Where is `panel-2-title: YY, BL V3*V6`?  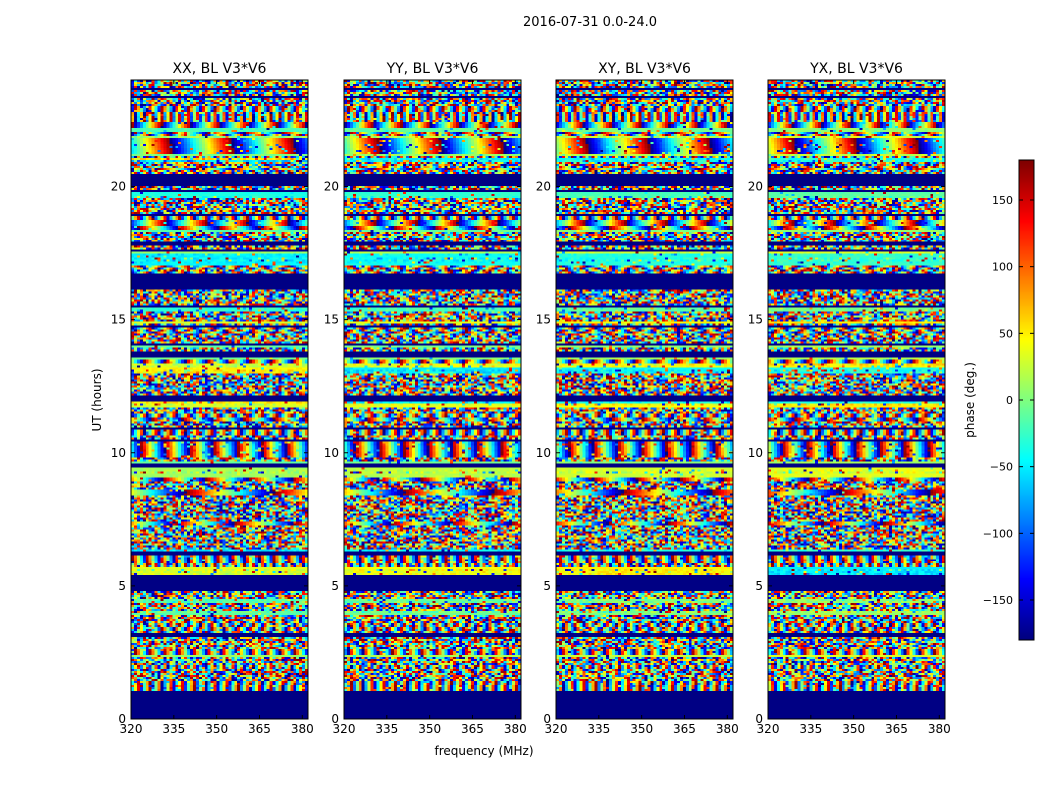 panel-2-title: YY, BL V3*V6 is located at coordinates (432, 69).